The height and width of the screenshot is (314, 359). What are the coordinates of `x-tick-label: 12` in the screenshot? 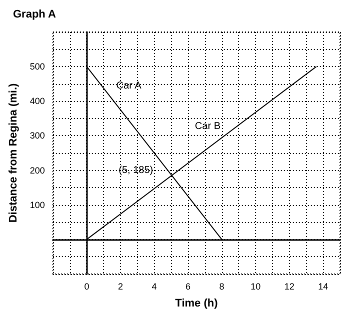 It's located at (289, 287).